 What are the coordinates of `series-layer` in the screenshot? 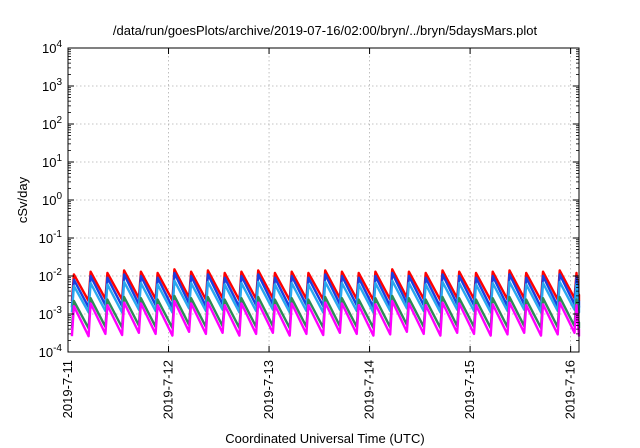 It's located at (325, 303).